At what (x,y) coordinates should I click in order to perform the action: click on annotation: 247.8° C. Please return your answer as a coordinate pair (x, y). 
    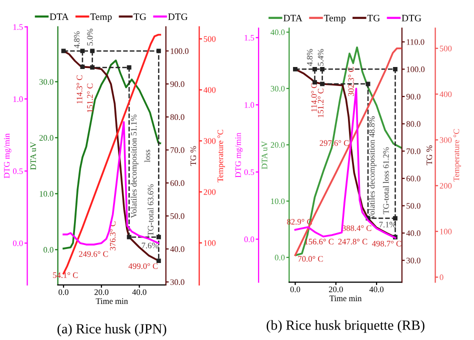
    Looking at the image, I should click on (353, 241).